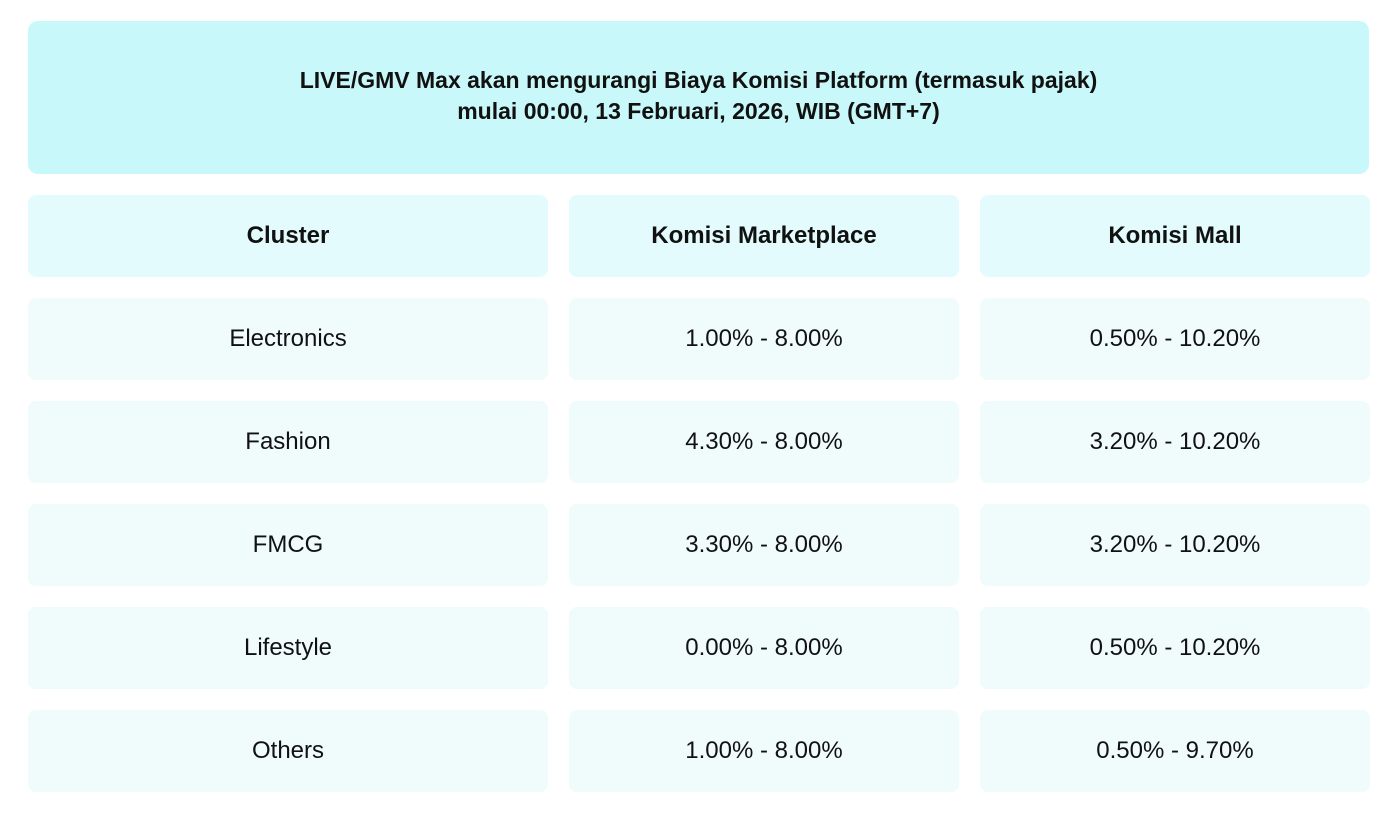 The width and height of the screenshot is (1395, 817). Describe the element at coordinates (1175, 751) in the screenshot. I see `cell-komisi-mall: 0.50% - 9.70%` at that location.